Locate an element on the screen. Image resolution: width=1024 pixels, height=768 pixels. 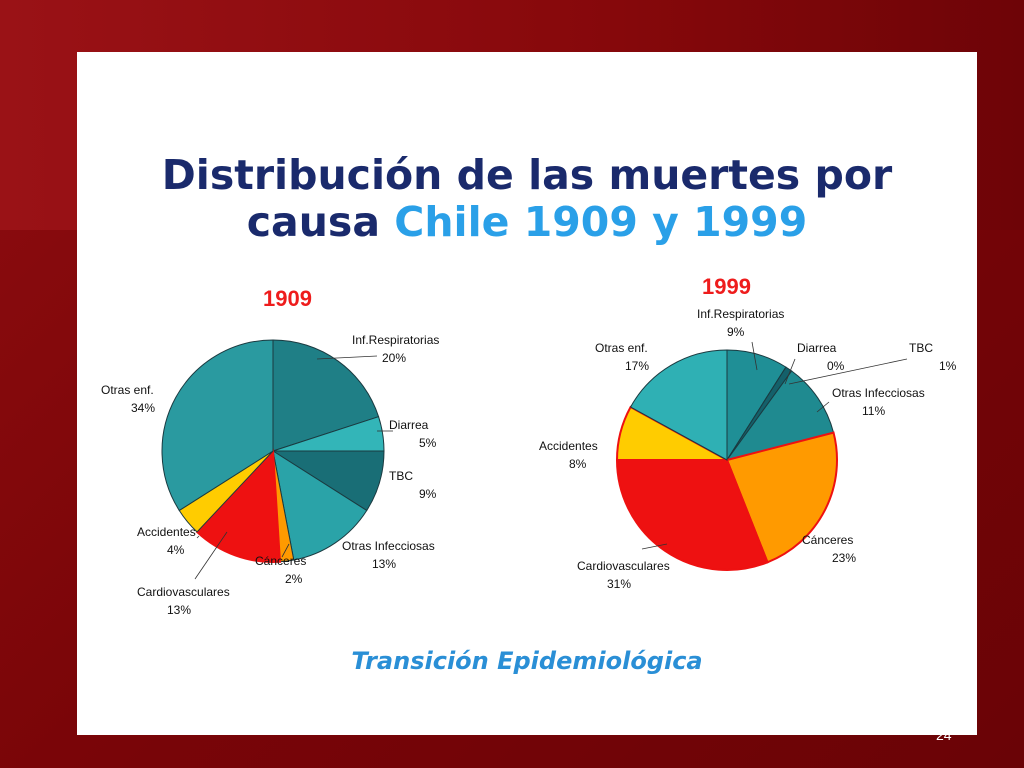
slice-value-1999-3: 11% is located at coordinates (873, 411).